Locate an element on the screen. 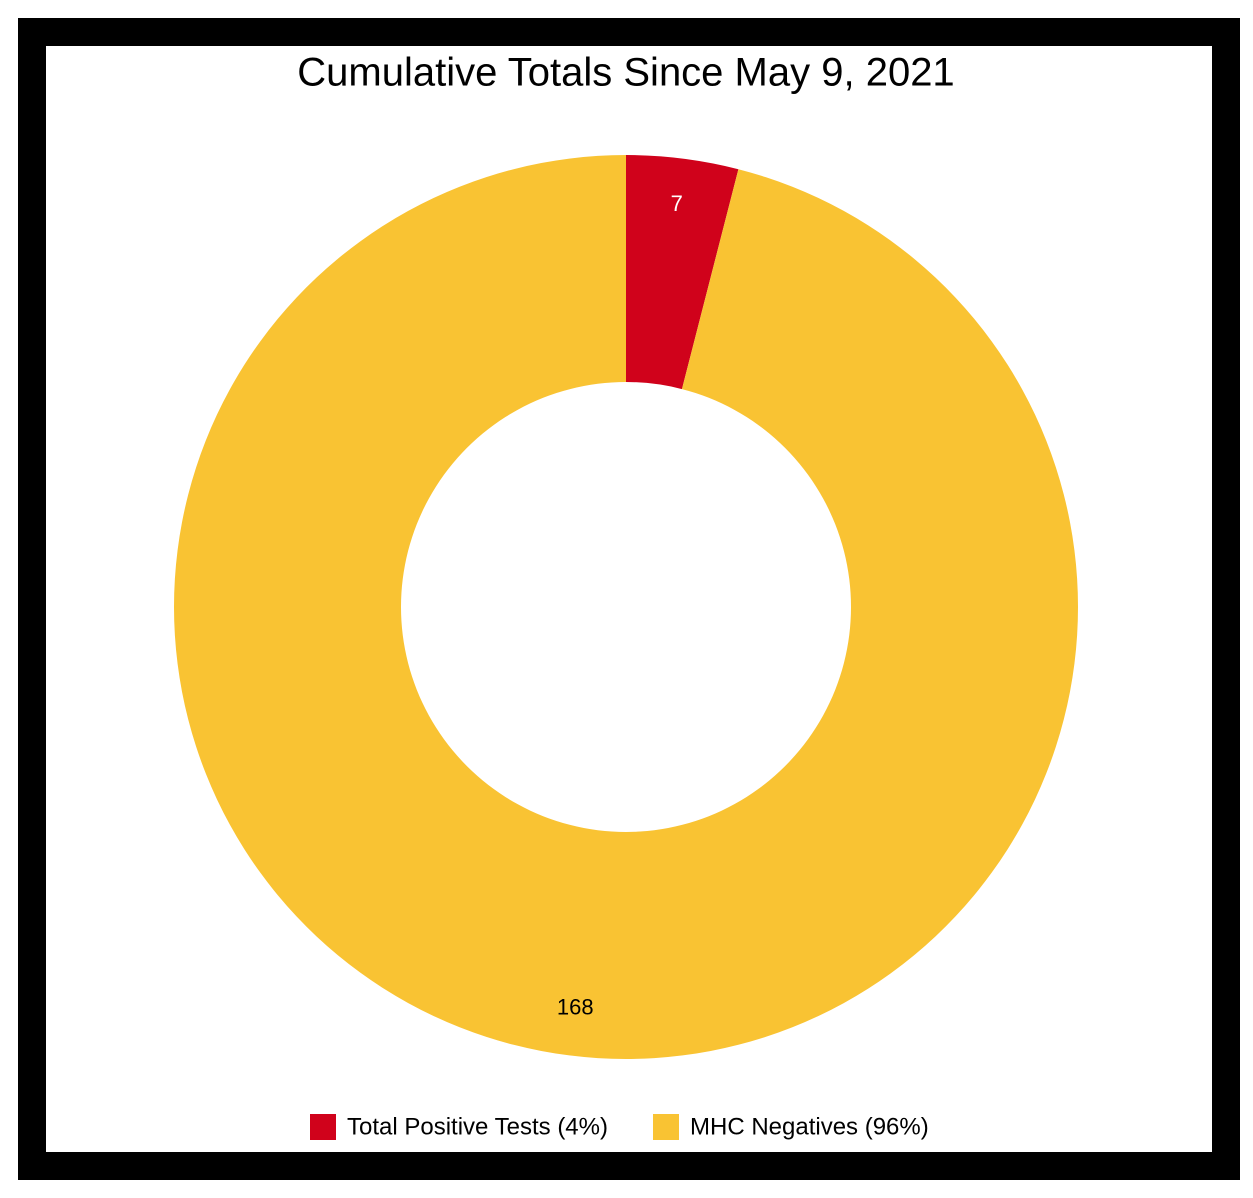 The height and width of the screenshot is (1198, 1253). data-label: 7 is located at coordinates (677, 203).